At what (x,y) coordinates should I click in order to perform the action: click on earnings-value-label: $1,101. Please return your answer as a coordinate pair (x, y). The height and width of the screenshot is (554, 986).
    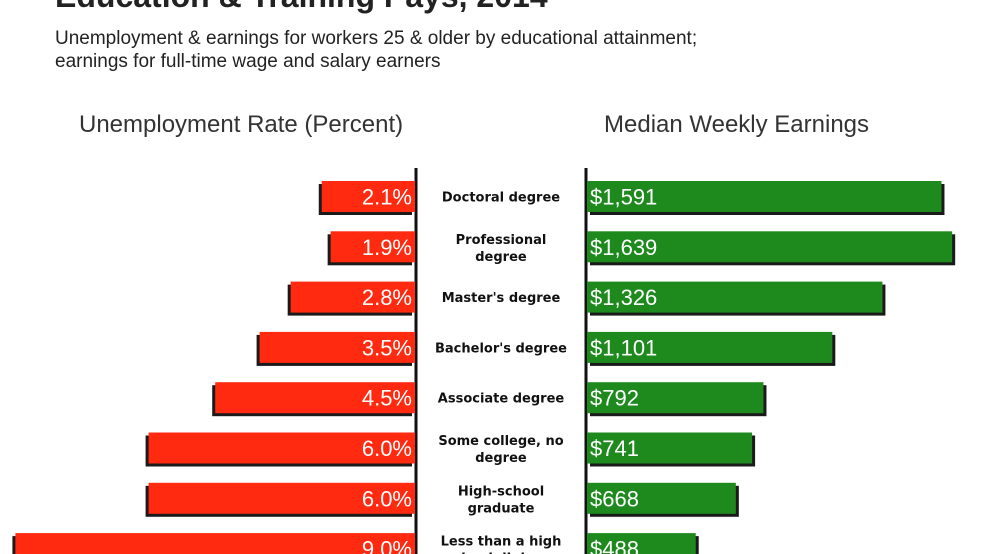
    Looking at the image, I should click on (623, 347).